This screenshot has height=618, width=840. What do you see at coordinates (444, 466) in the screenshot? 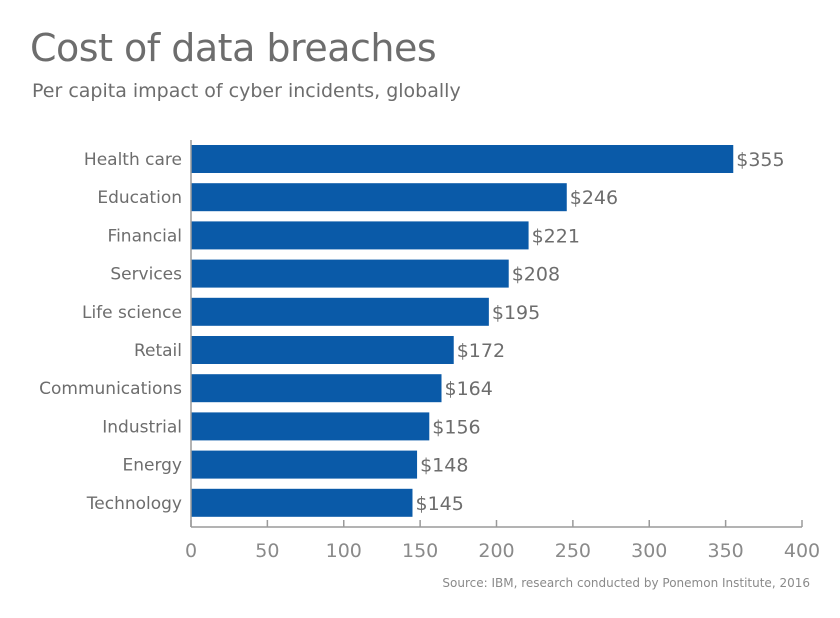
I see `value-label-energy: $148` at bounding box center [444, 466].